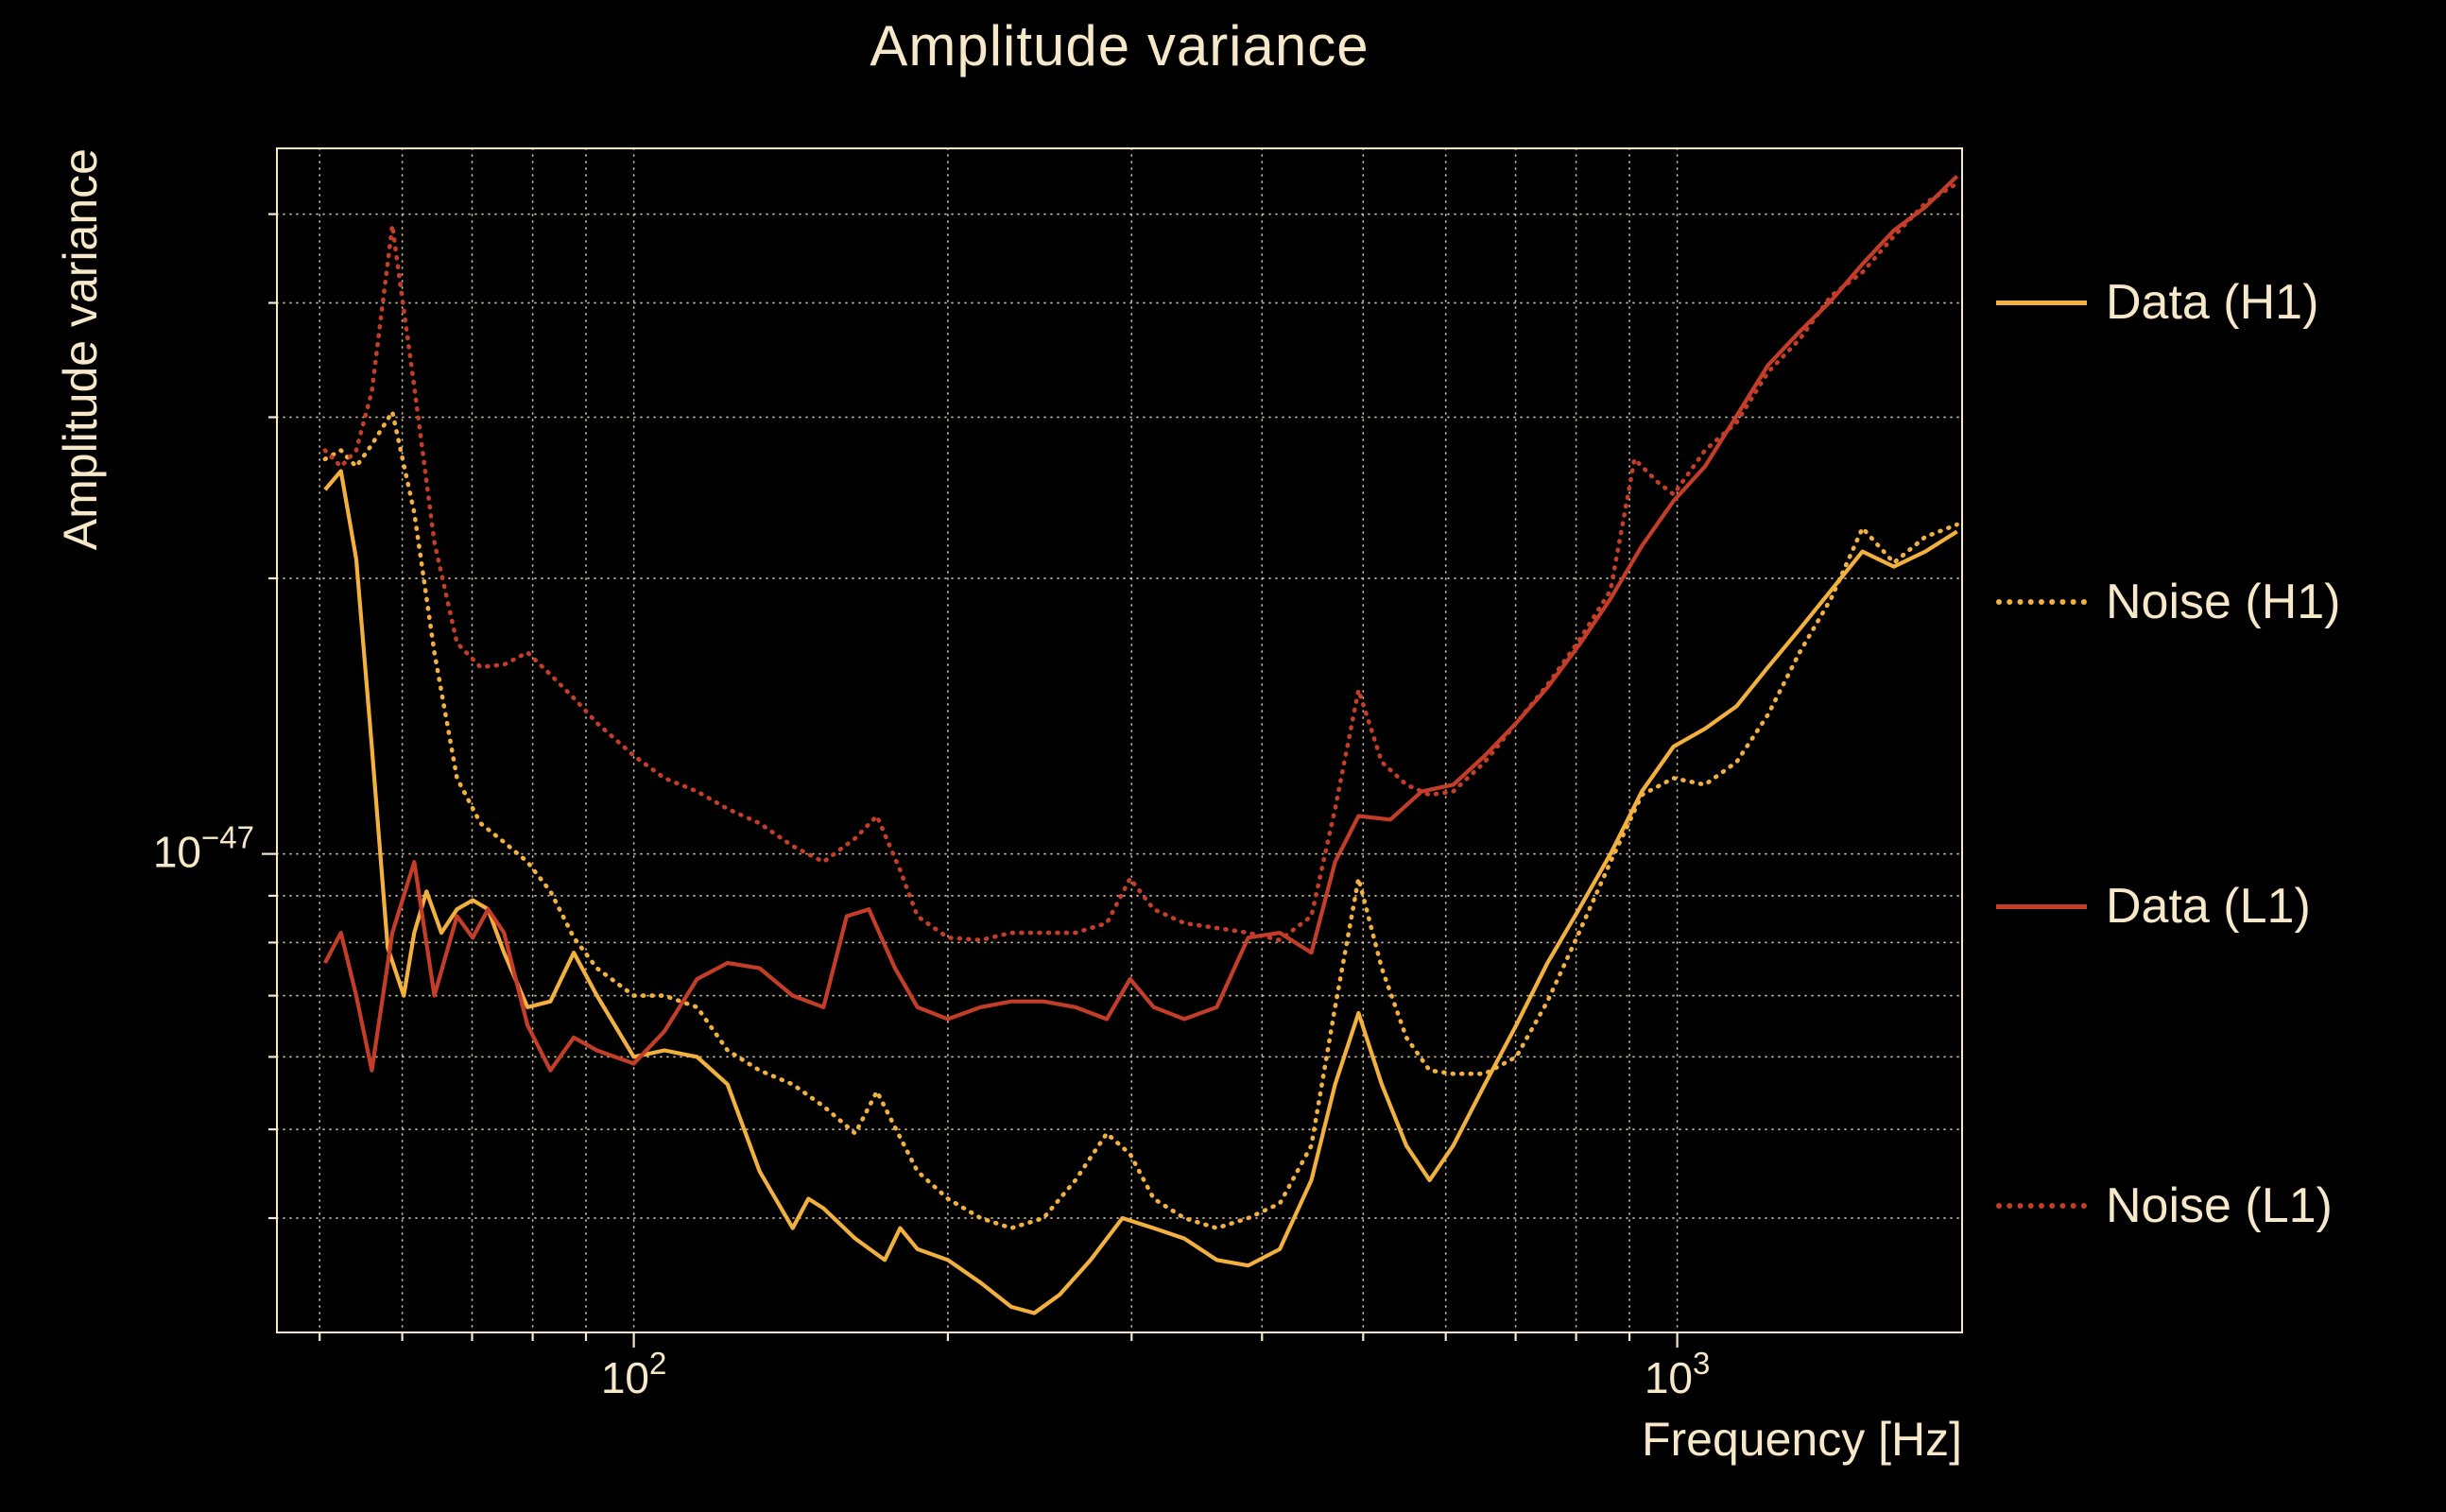 The width and height of the screenshot is (2446, 1512). Describe the element at coordinates (2220, 1205) in the screenshot. I see `legend-label-noise-l1: Noise (L1)` at that location.